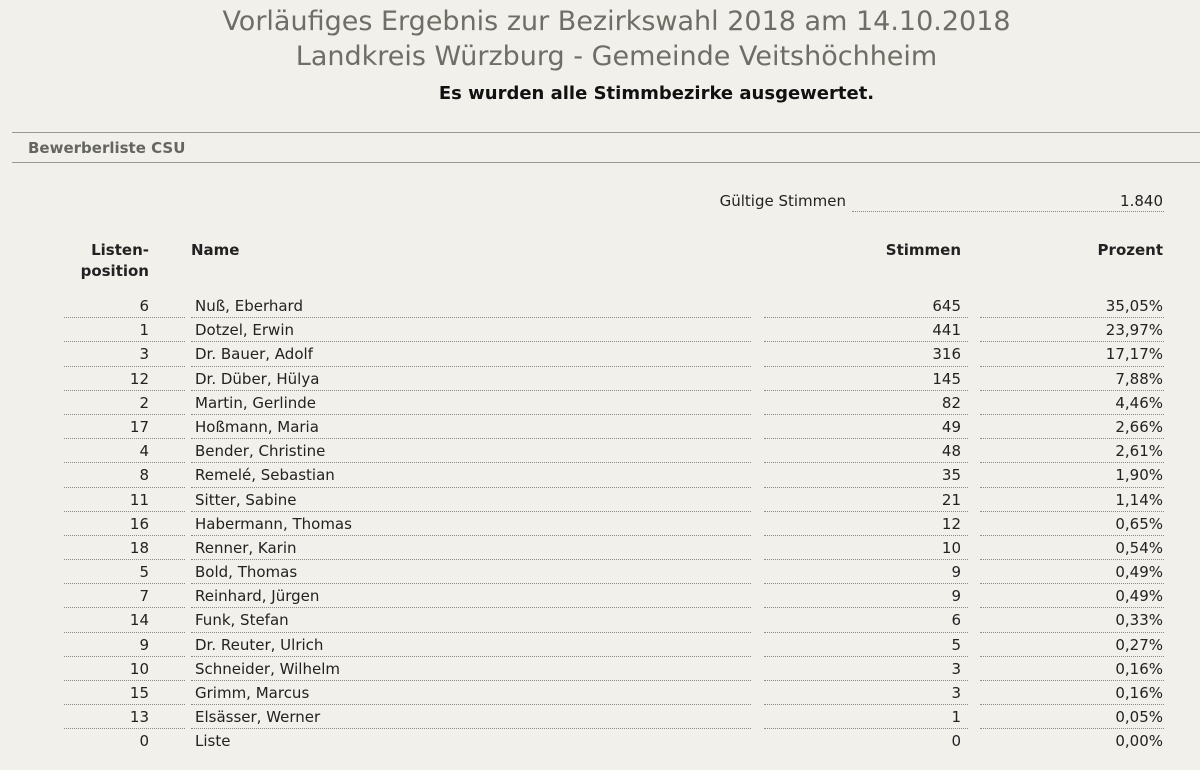  I want to click on table-row: 17 Hoßmann, Maria 49 2,66%, so click(600, 427).